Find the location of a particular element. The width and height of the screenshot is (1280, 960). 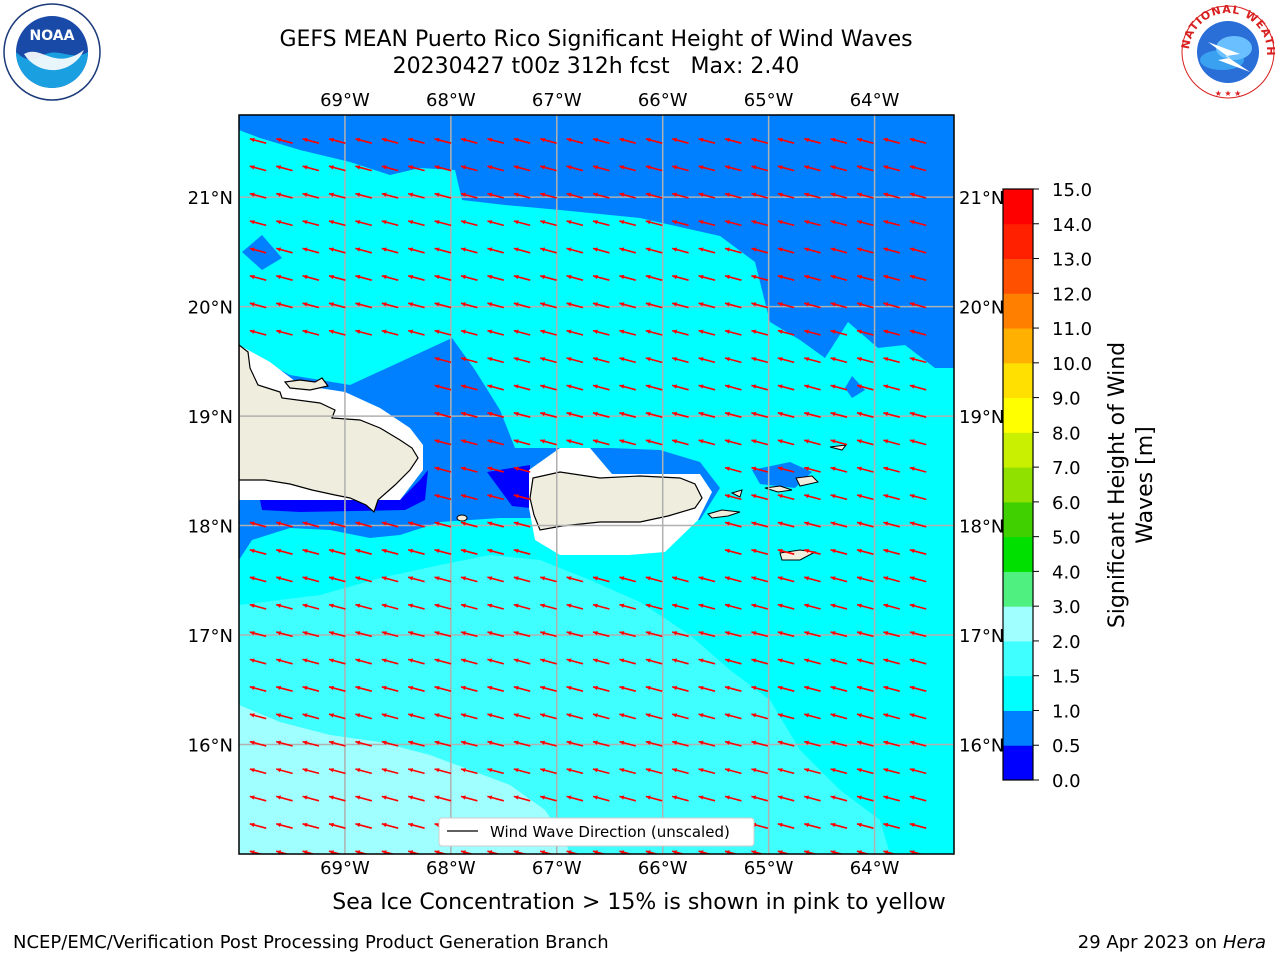

land-virgin-islands is located at coordinates (778, 489).